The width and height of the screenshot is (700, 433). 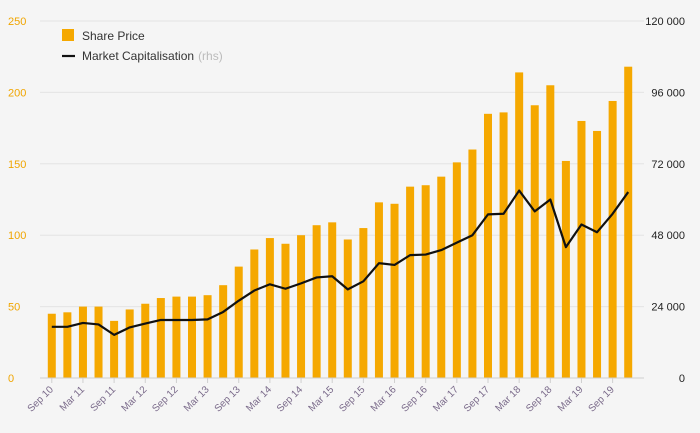 I want to click on y-right-tick-label: 0, so click(x=682, y=379).